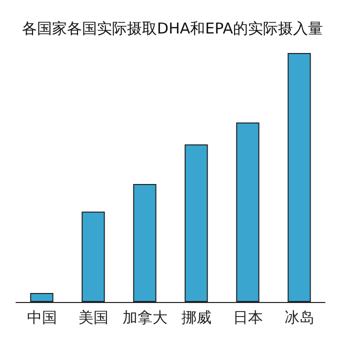  Describe the element at coordinates (145, 317) in the screenshot. I see `x-tick-label: 加拿大` at that location.